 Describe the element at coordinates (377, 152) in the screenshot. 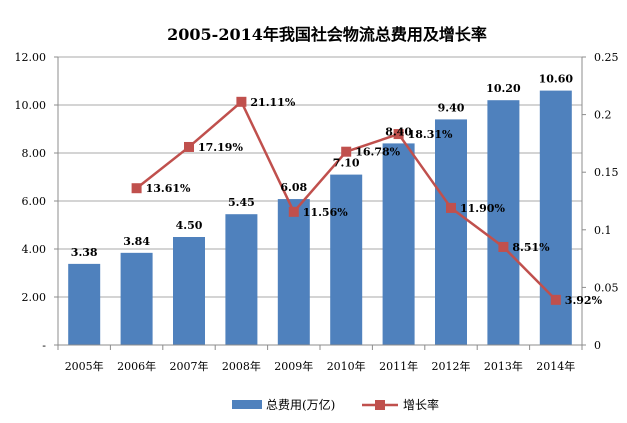

I see `growth-rate-label: 16.78%` at that location.